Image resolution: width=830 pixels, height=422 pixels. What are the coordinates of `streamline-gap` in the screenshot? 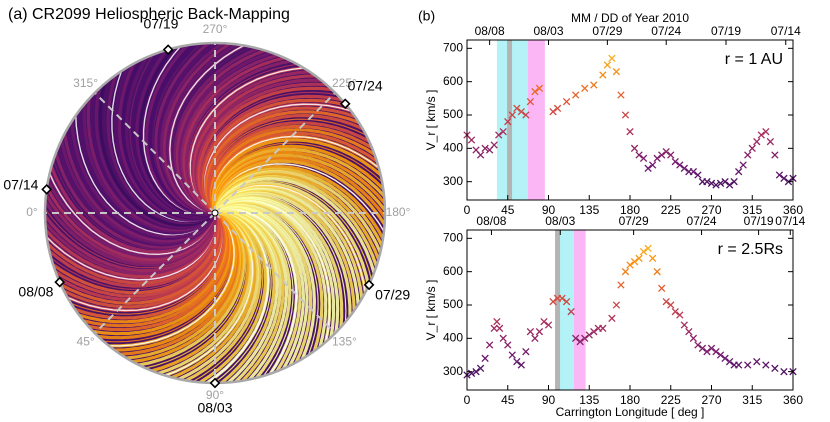 It's located at (256, 296).